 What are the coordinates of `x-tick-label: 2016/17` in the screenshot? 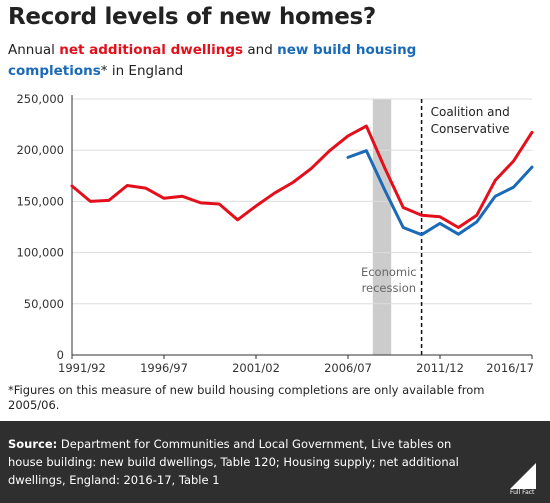 It's located at (510, 368).